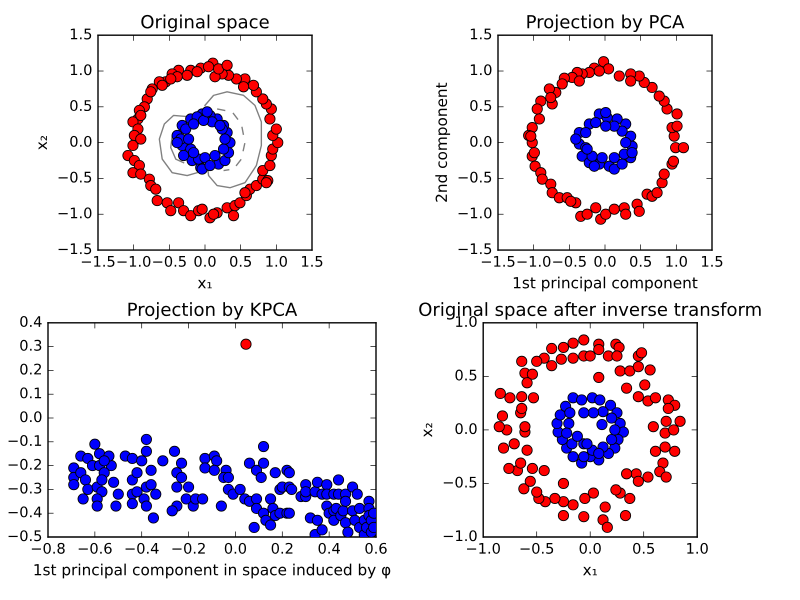  Describe the element at coordinates (25, 512) in the screenshot. I see `y-tick-label: −0.4` at that location.